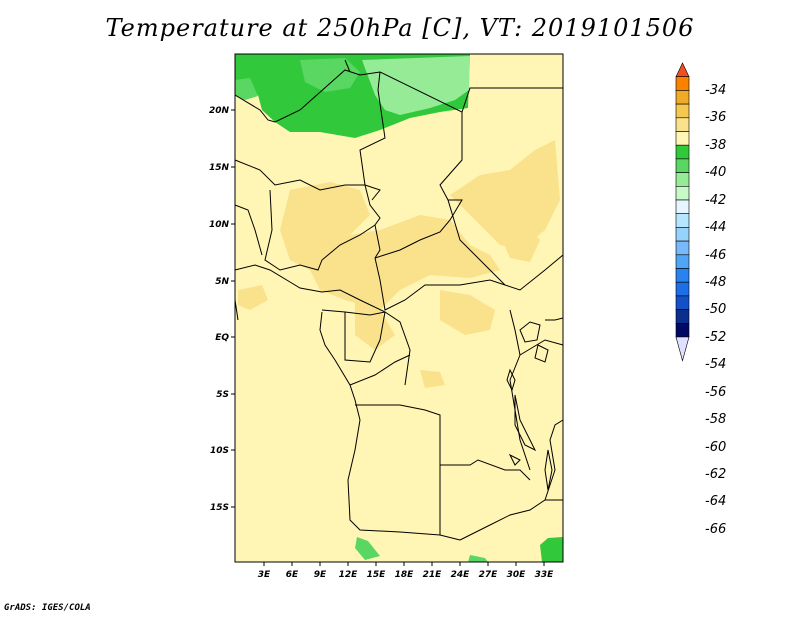 This screenshot has height=618, width=800. I want to click on colorbar-label: -42, so click(715, 200).